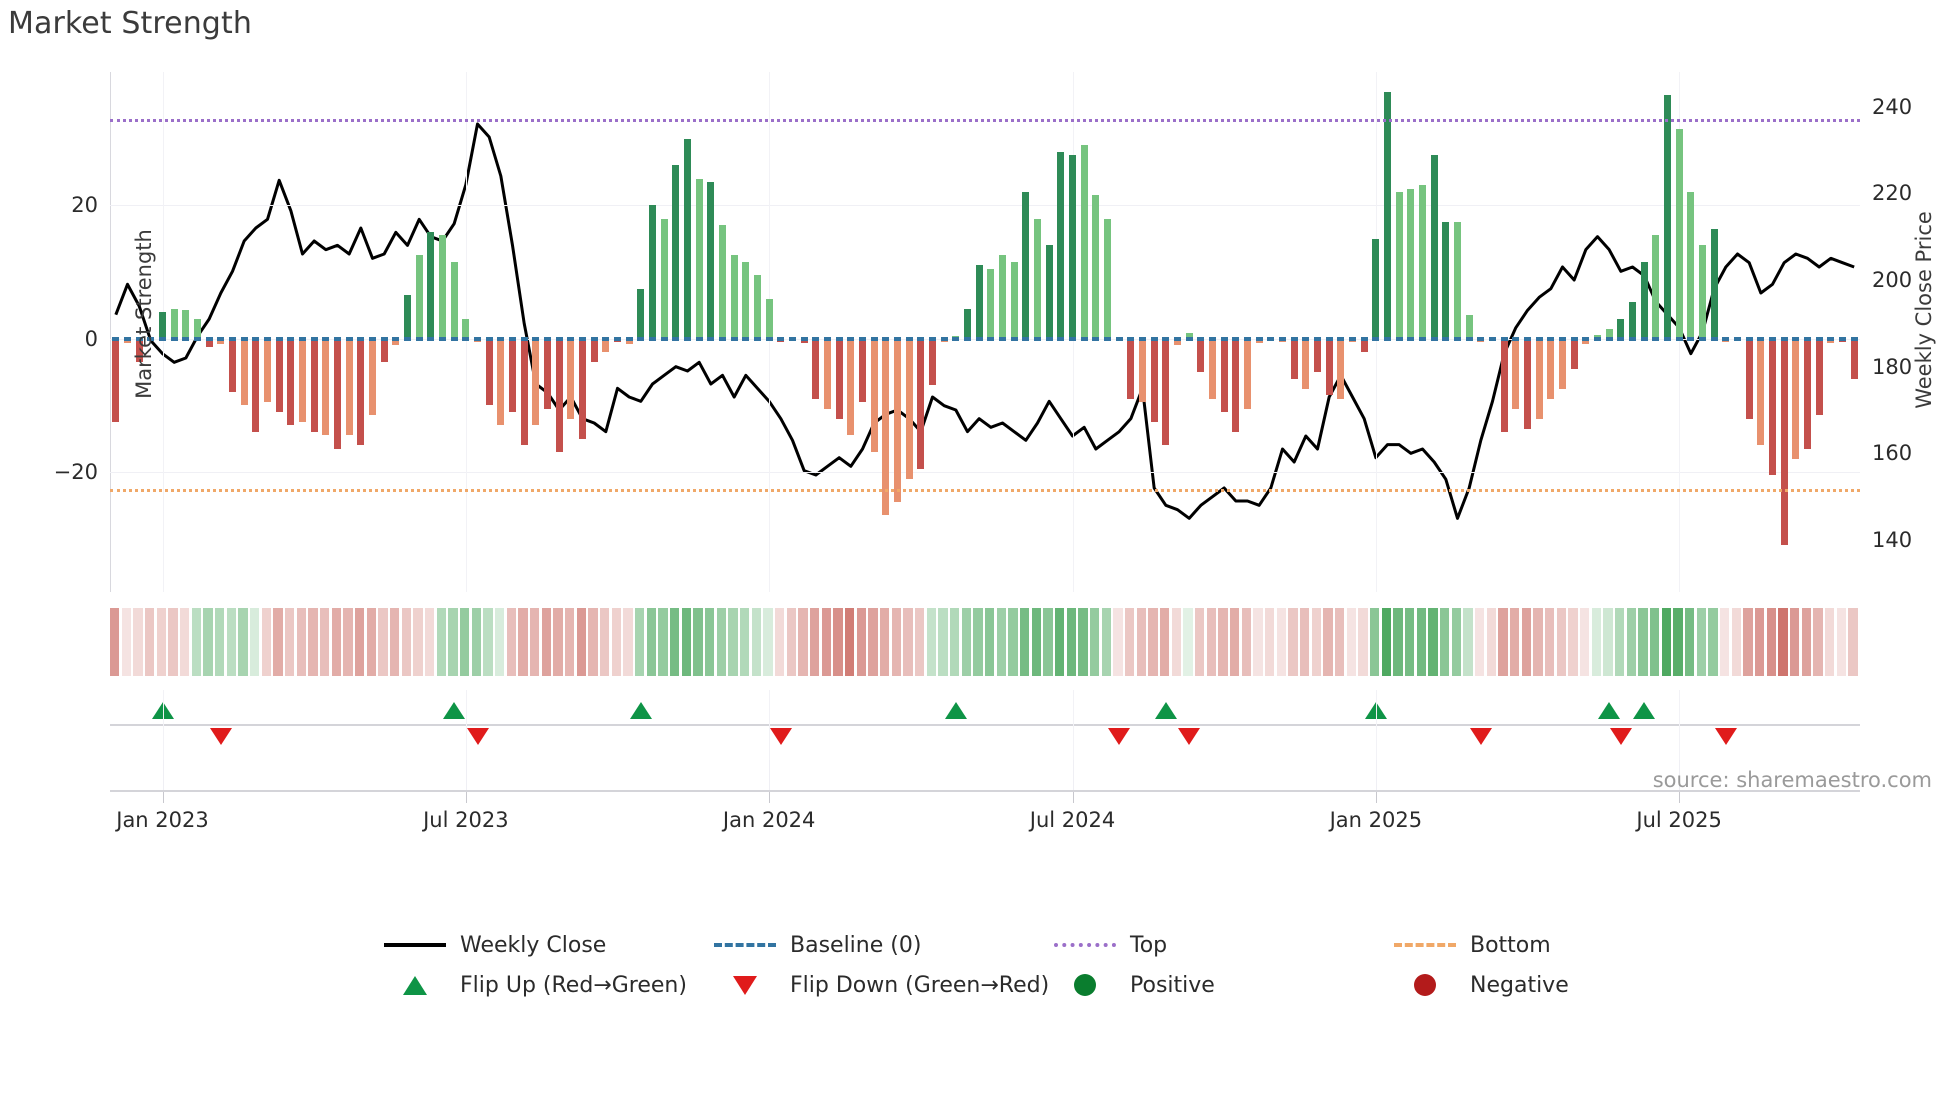 This screenshot has height=1102, width=1960. What do you see at coordinates (545, 985) in the screenshot?
I see `legend-item-flip-up: Flip Up (Red→Green)` at bounding box center [545, 985].